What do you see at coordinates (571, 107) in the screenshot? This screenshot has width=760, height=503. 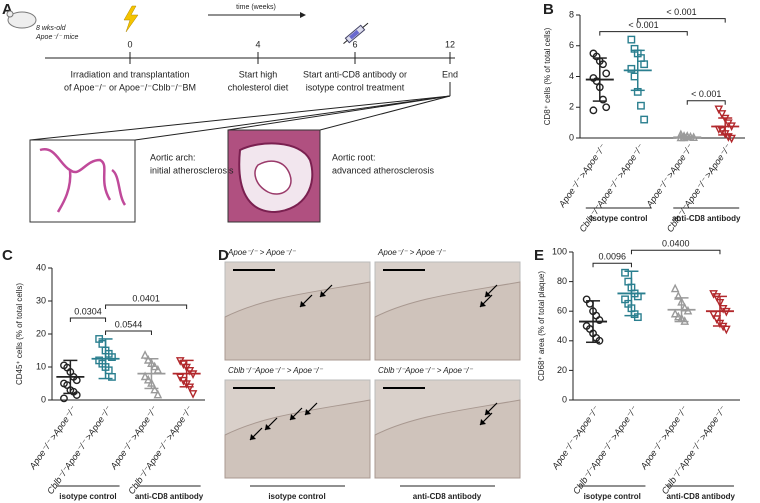 I see `y-tick-label: 2` at bounding box center [571, 107].